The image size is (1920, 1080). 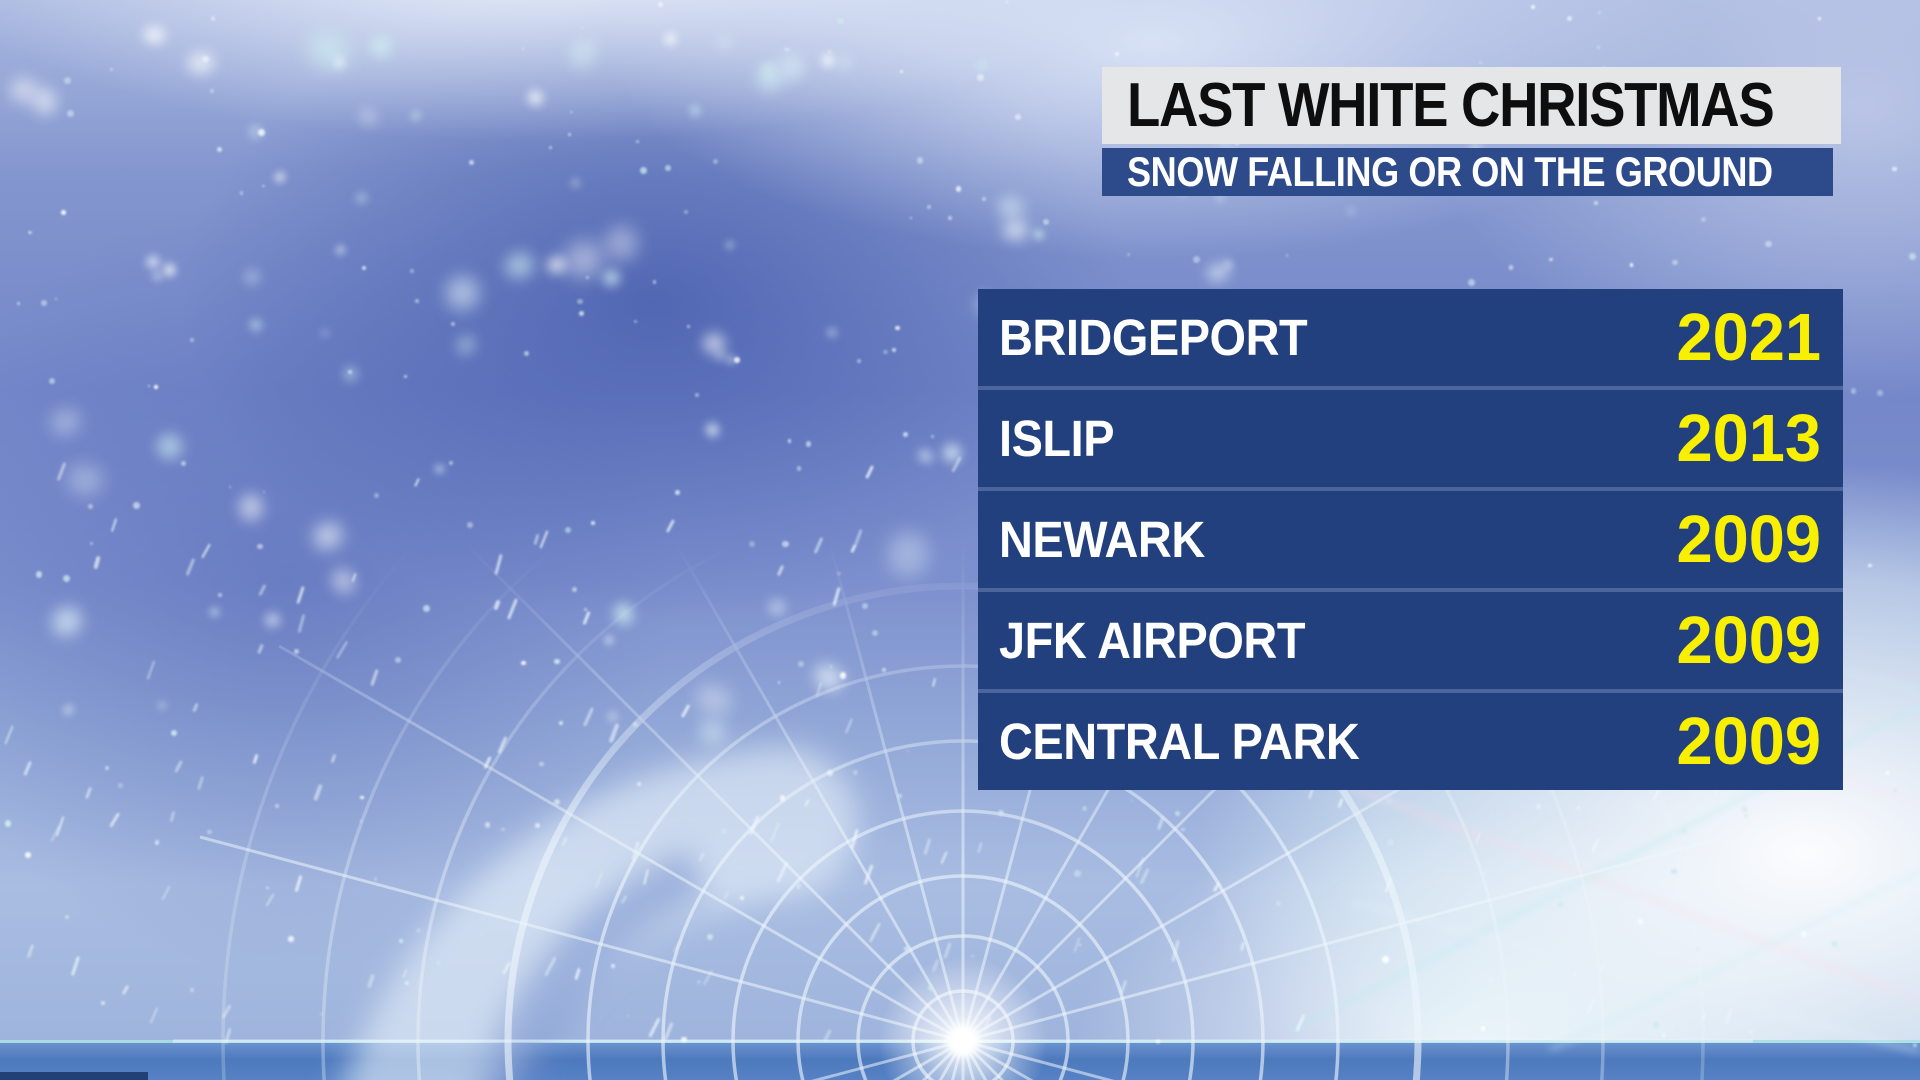 I want to click on location-label: CENTRAL PARK, so click(x=1179, y=741).